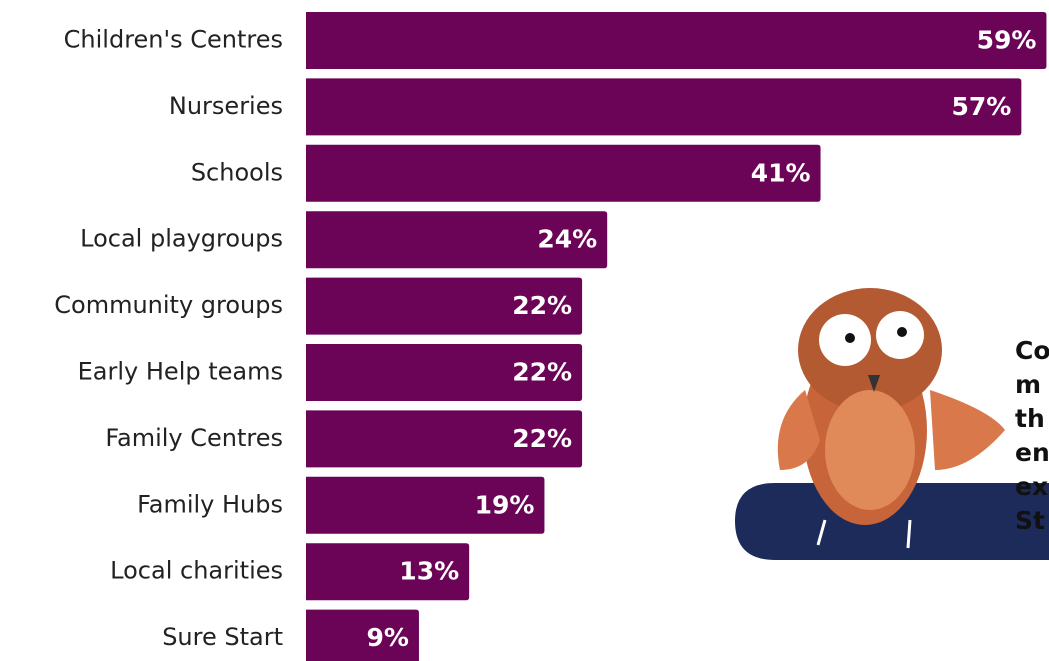 The height and width of the screenshot is (661, 1049). Describe the element at coordinates (874, 383) in the screenshot. I see `owl-beak` at that location.